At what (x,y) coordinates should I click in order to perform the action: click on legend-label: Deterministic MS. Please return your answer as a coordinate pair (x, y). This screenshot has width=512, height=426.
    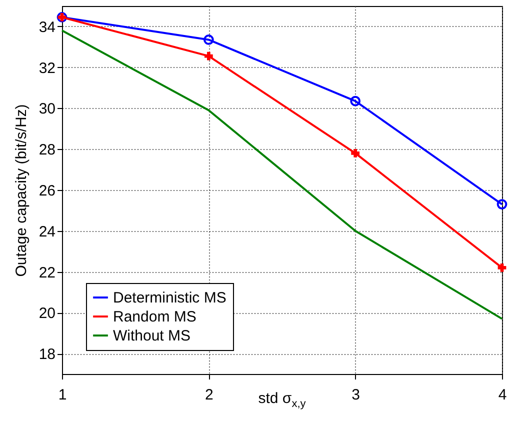
    Looking at the image, I should click on (169, 298).